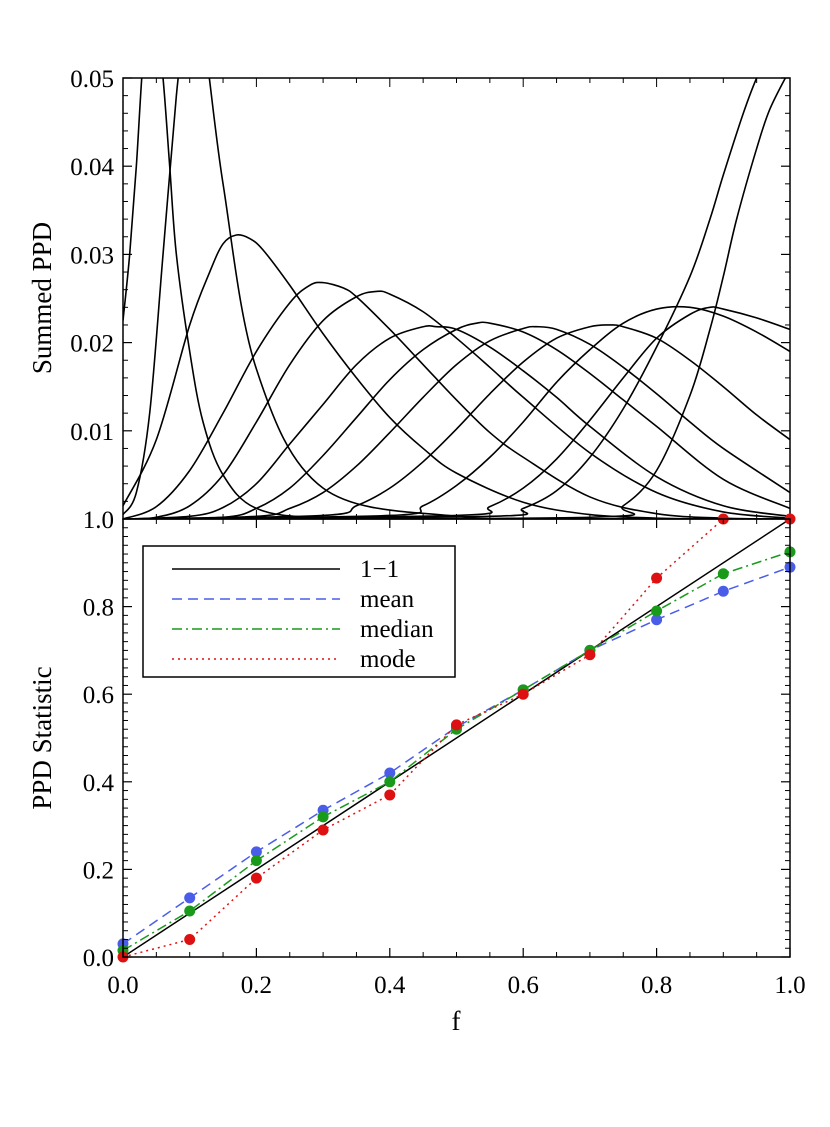  Describe the element at coordinates (99, 783) in the screenshot. I see `bottom-y-tick-label: 0.4` at that location.